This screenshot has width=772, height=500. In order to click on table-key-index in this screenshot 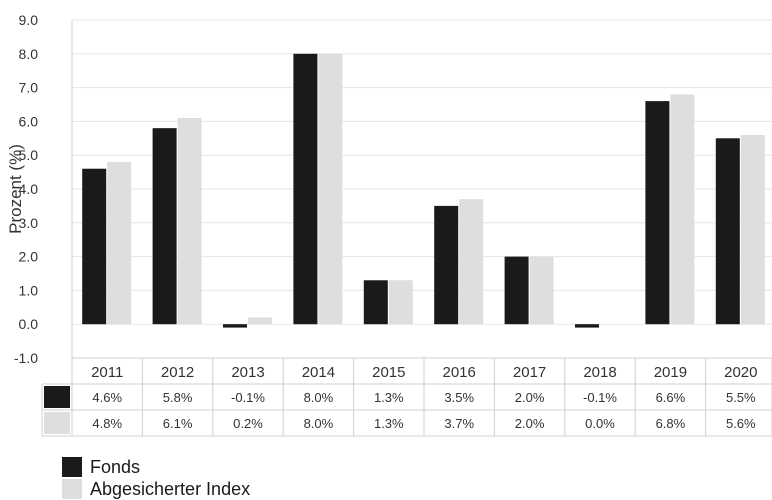, I will do `click(57, 423)`.